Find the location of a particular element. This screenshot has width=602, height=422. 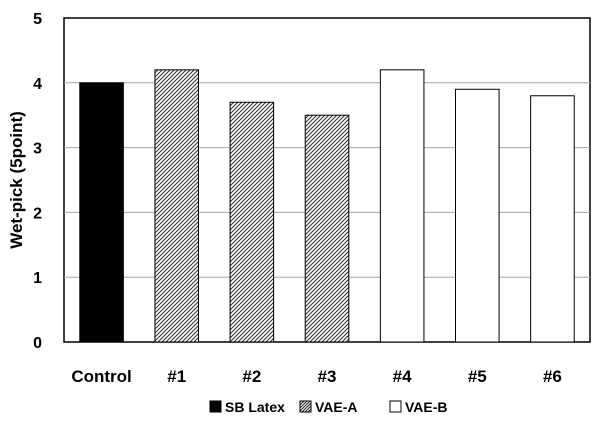

y-tick-label: 2 is located at coordinates (37, 213).